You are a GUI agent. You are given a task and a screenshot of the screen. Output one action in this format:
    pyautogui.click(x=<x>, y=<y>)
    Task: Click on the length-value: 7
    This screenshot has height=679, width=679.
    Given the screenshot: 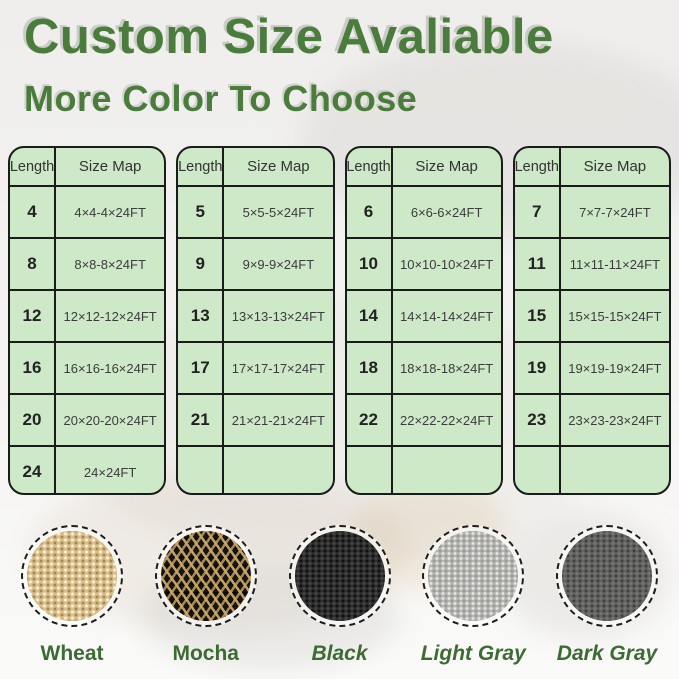 What is the action you would take?
    pyautogui.click(x=538, y=212)
    